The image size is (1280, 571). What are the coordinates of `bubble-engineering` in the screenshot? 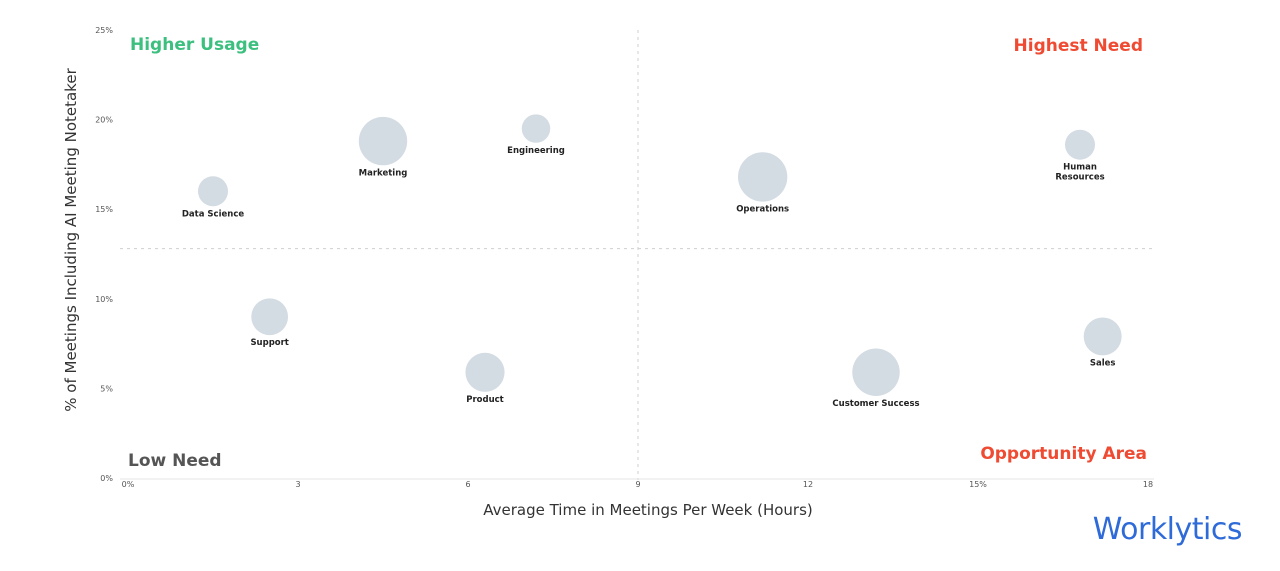 It's located at (536, 128).